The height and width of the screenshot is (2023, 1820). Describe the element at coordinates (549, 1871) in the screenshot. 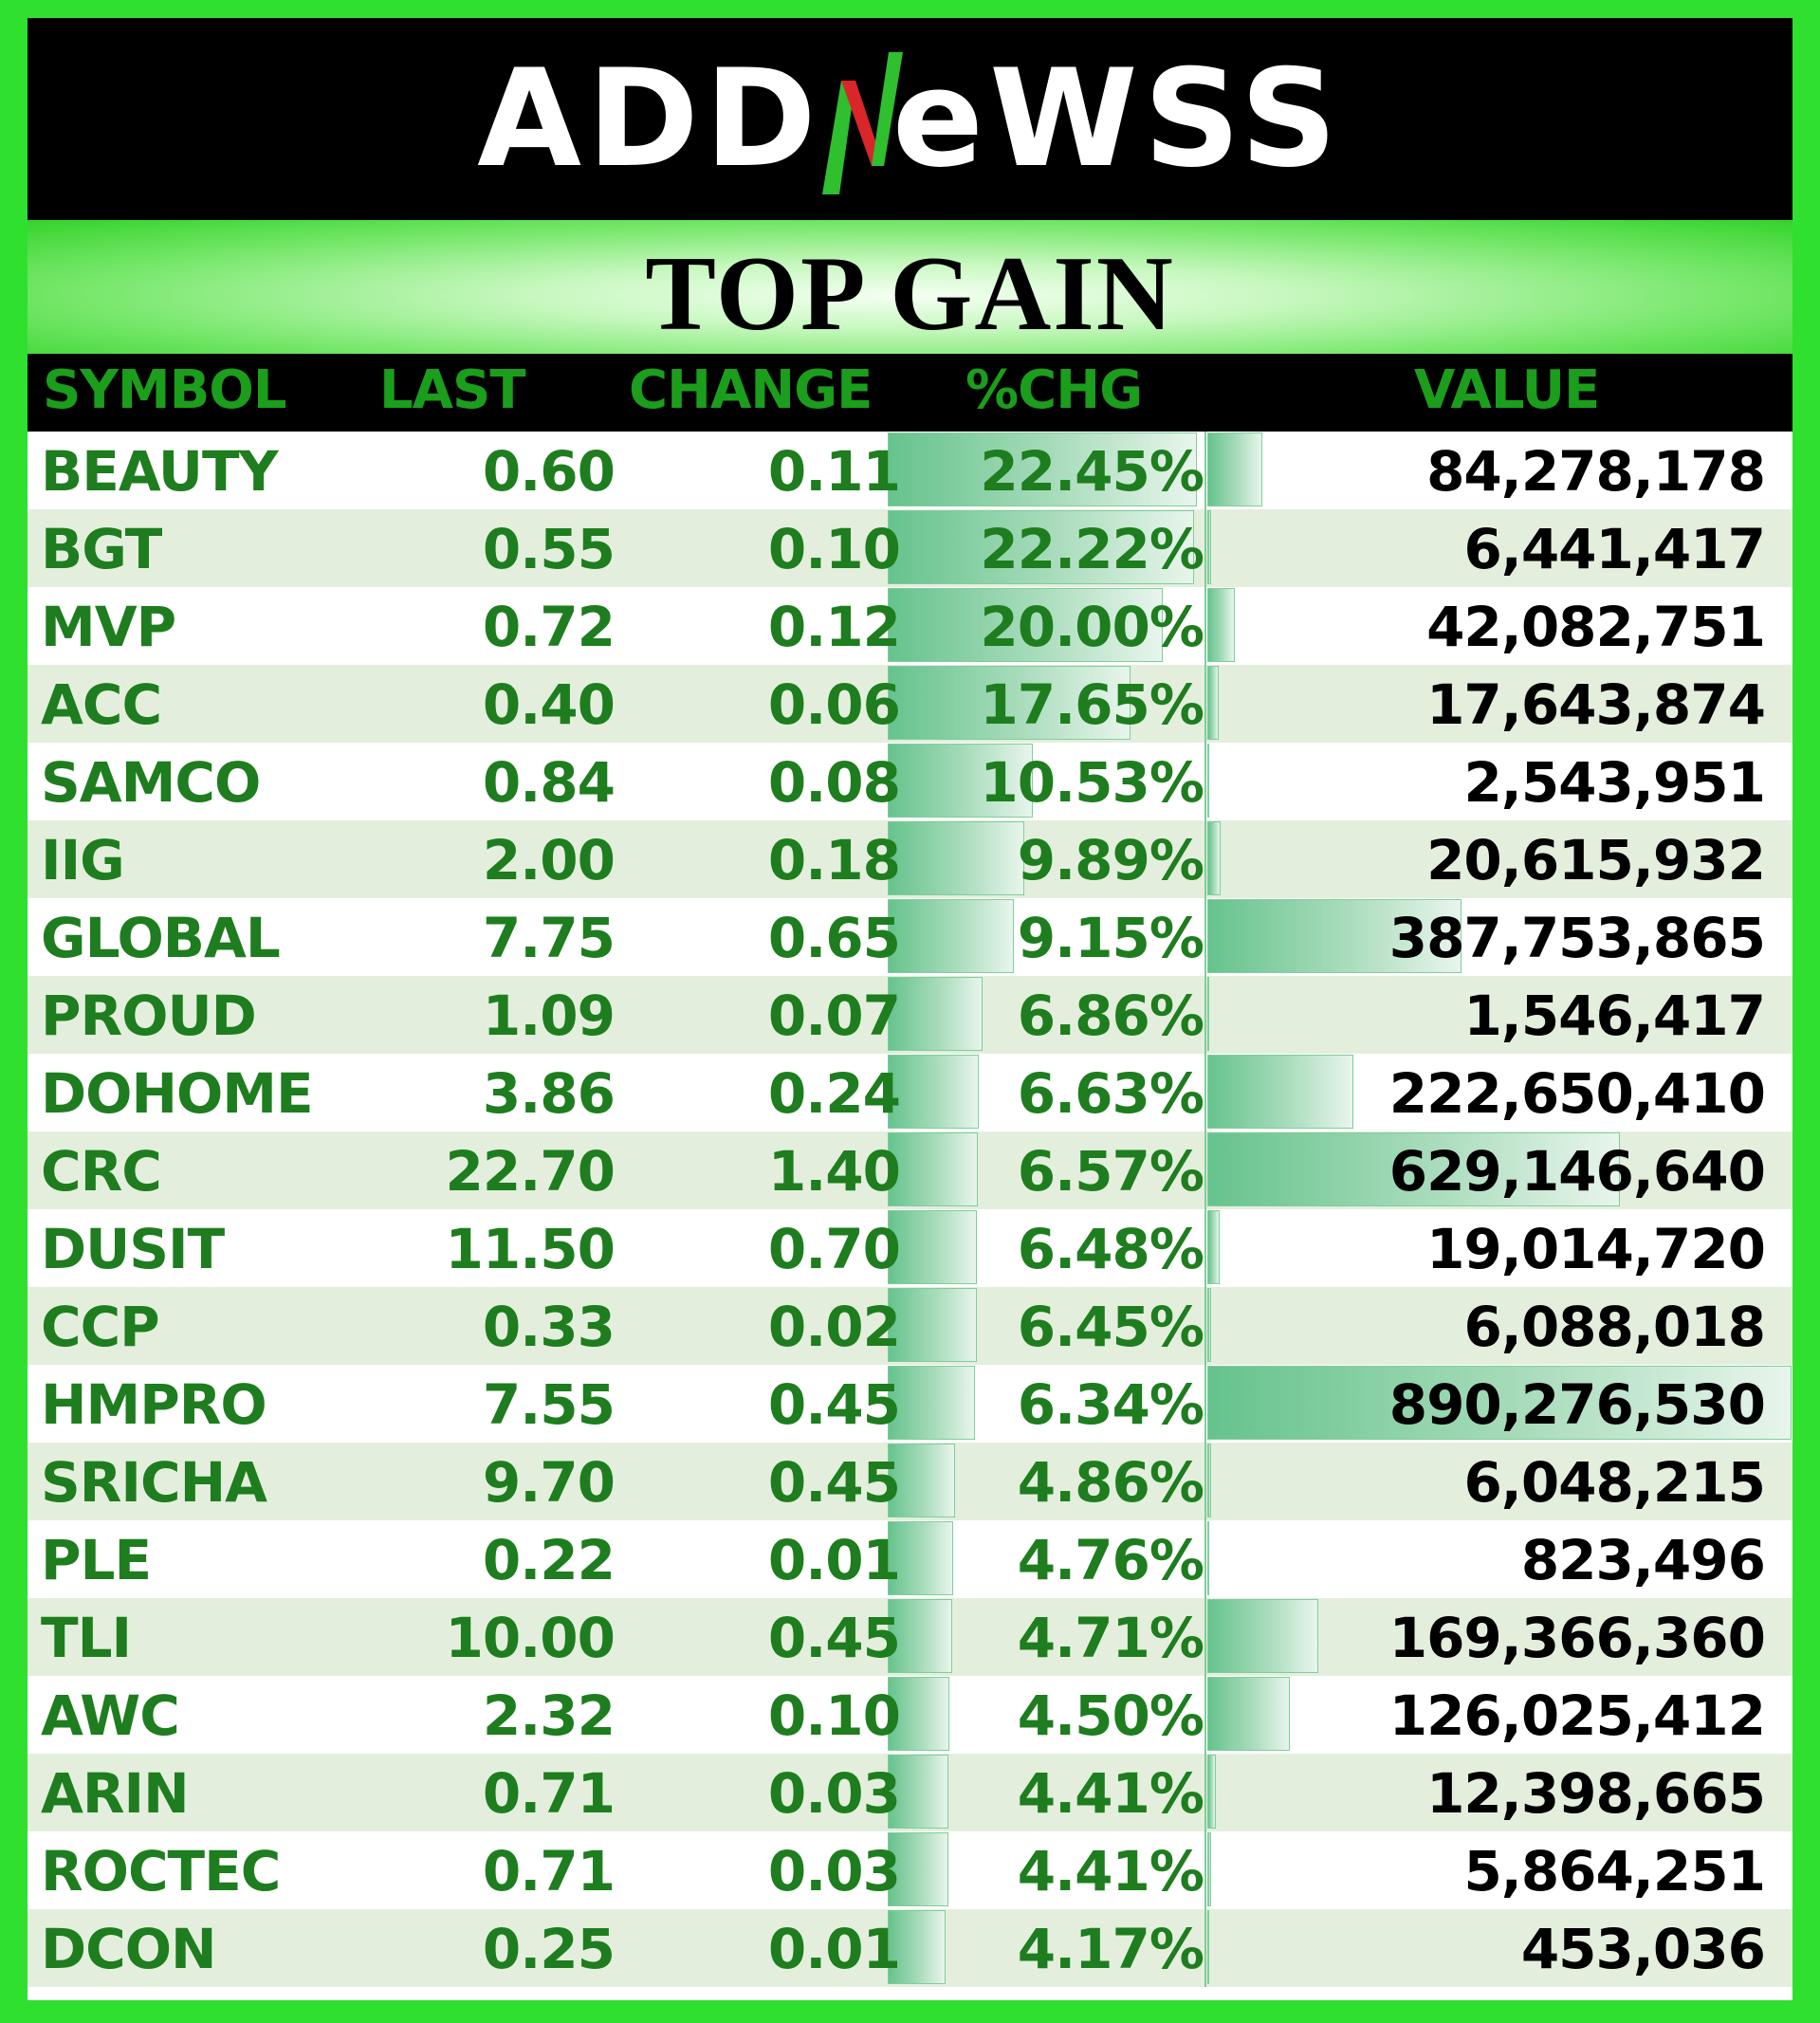

I see `last-price-cell: 0.71` at that location.